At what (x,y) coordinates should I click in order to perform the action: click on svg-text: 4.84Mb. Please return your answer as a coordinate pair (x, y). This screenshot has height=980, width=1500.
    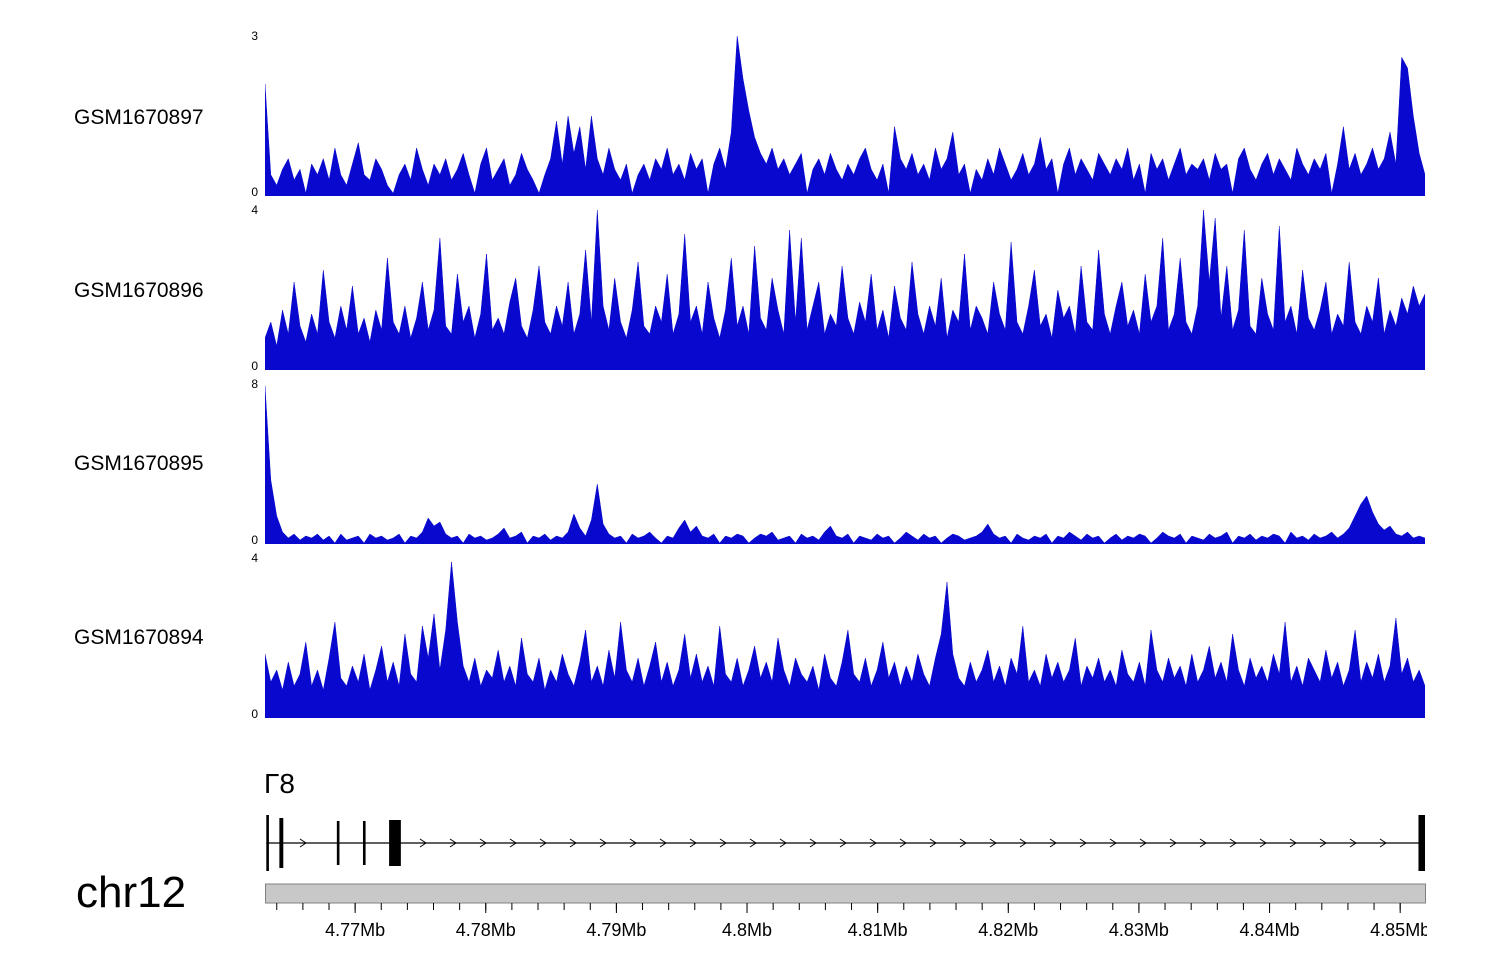
    Looking at the image, I should click on (1270, 930).